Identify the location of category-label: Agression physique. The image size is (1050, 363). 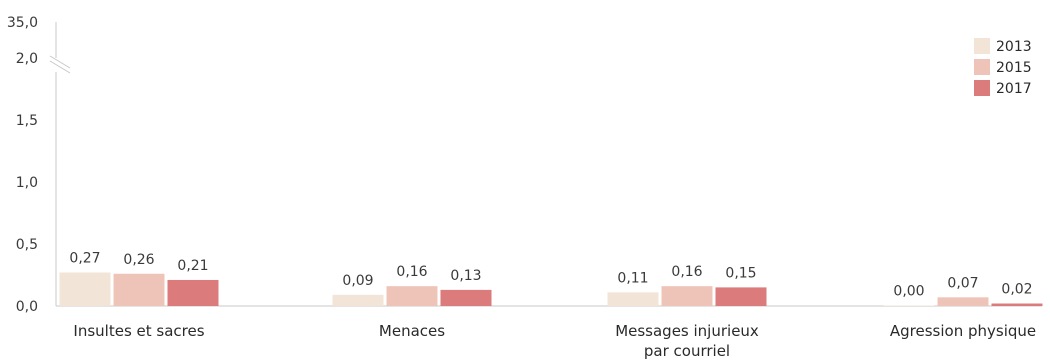
(963, 331).